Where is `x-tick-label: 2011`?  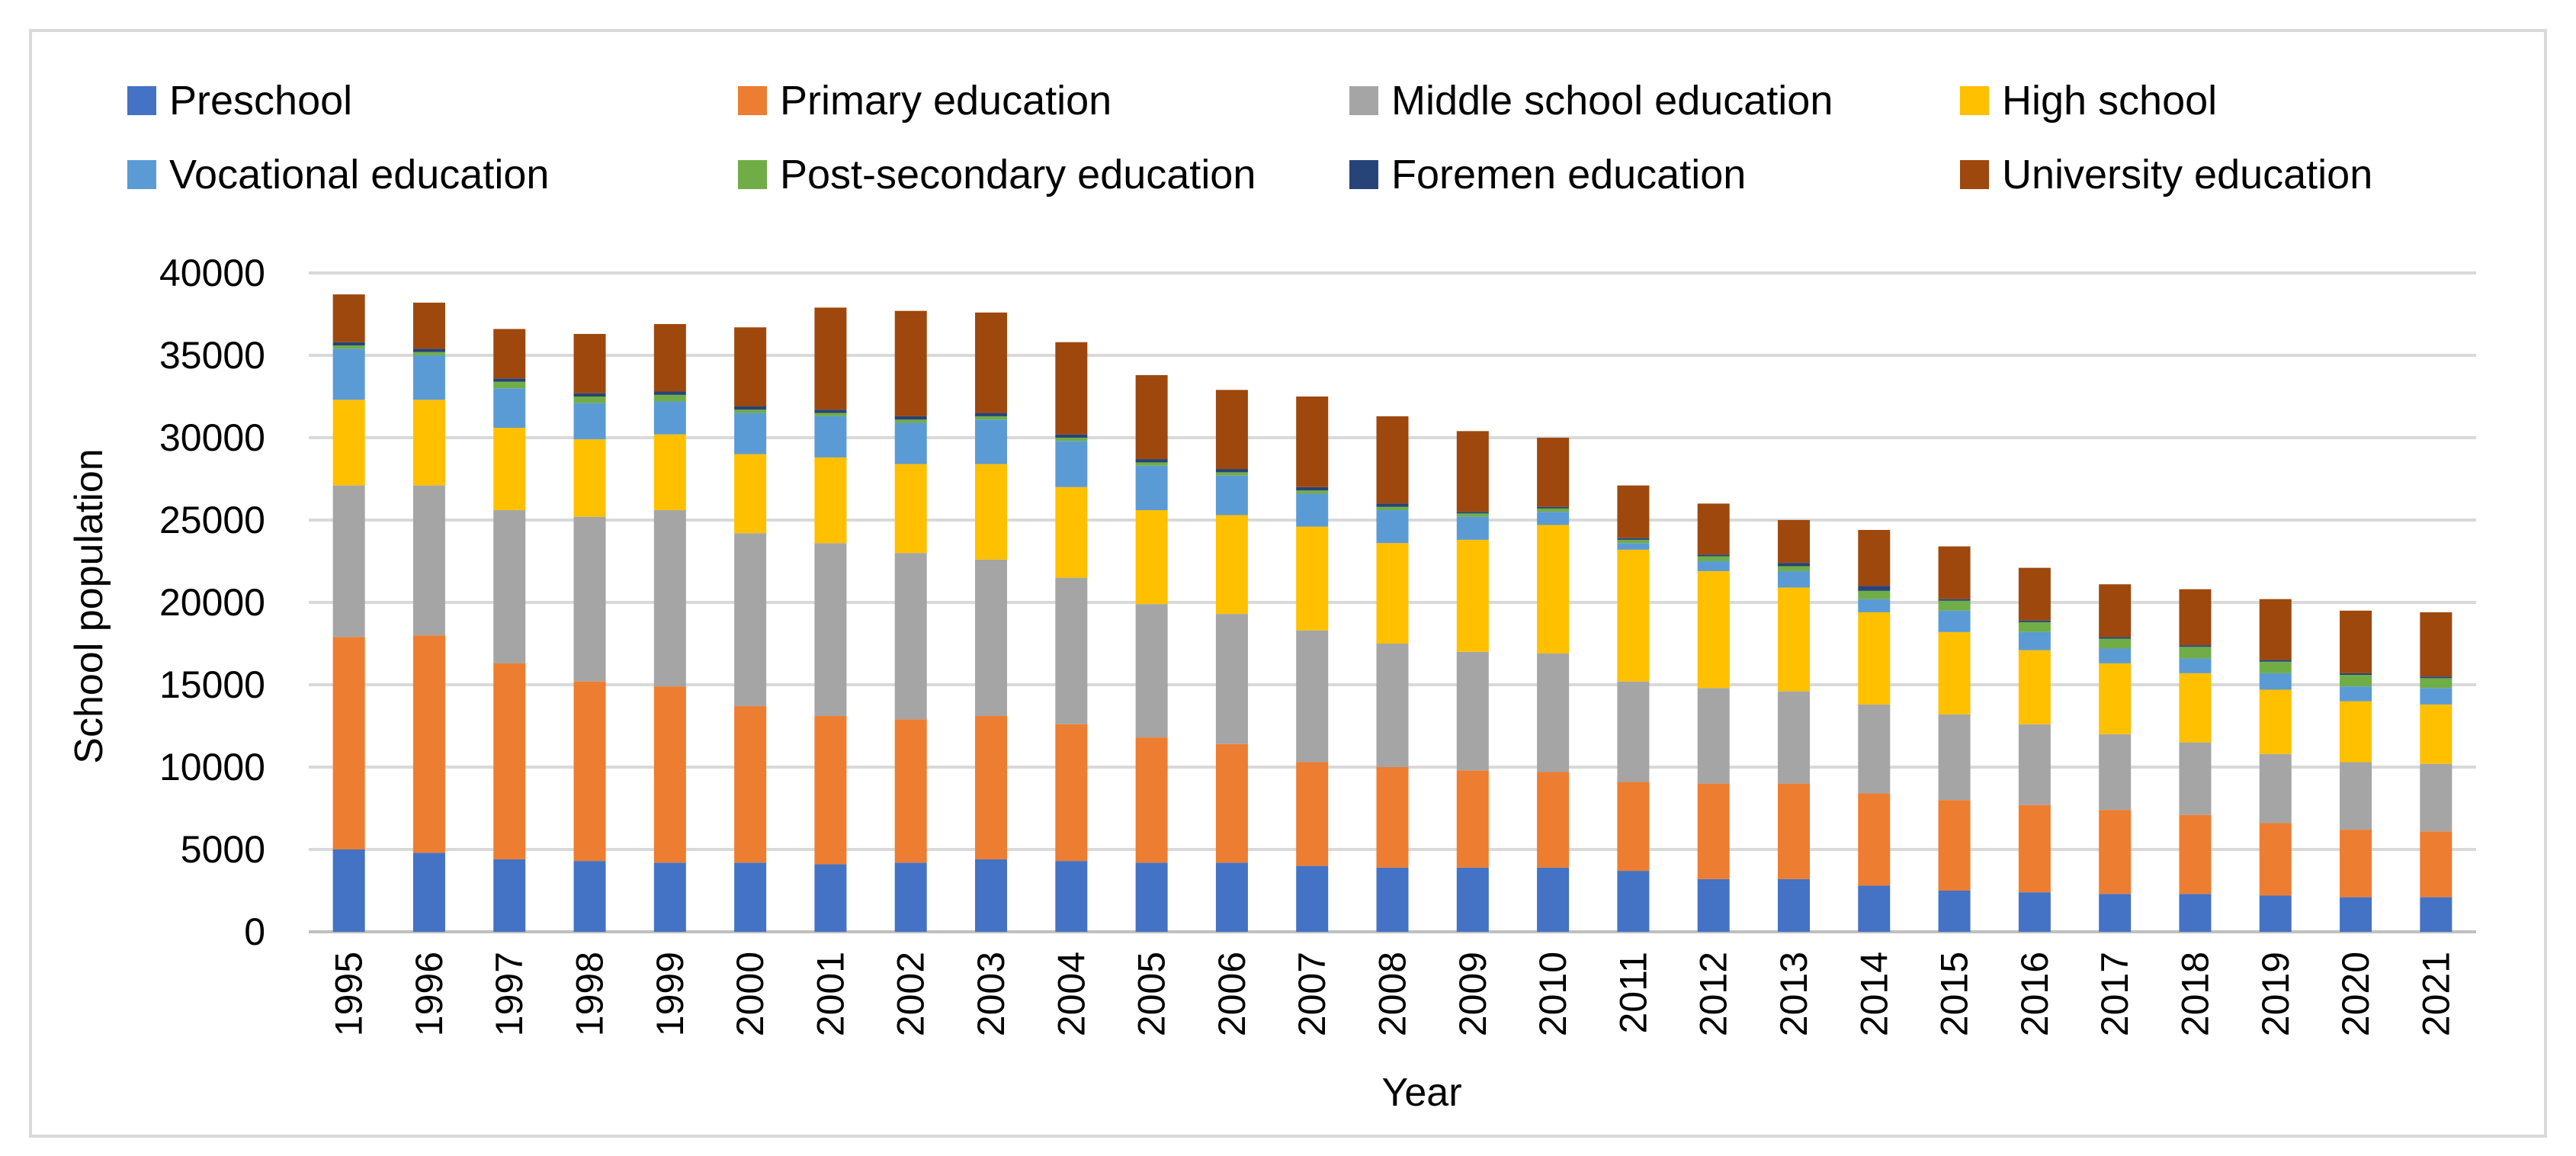 x-tick-label: 2011 is located at coordinates (1633, 993).